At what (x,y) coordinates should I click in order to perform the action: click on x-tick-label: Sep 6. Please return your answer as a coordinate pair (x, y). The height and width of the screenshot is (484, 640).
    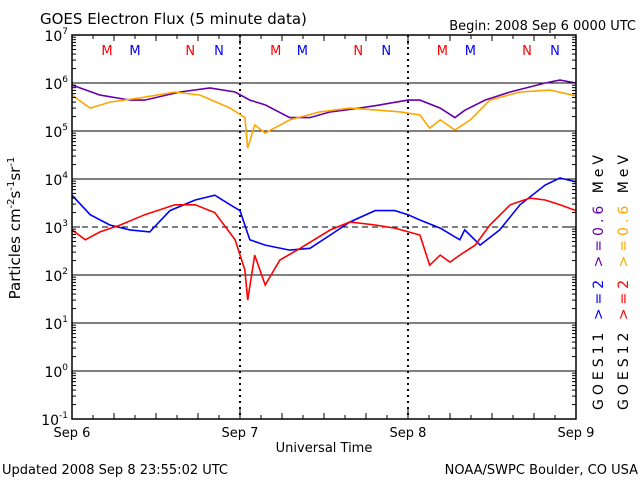
    Looking at the image, I should click on (72, 433).